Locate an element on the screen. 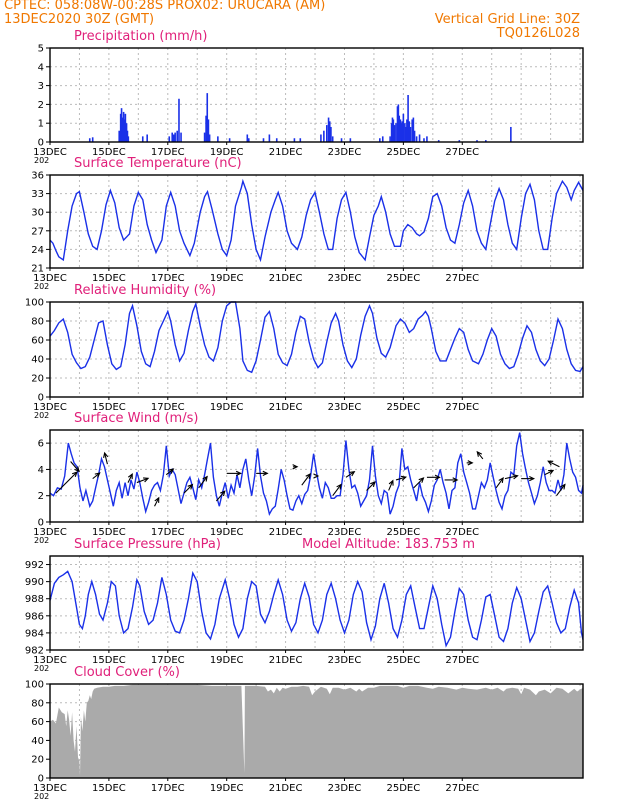  y-tick-label: 80 is located at coordinates (37, 703).